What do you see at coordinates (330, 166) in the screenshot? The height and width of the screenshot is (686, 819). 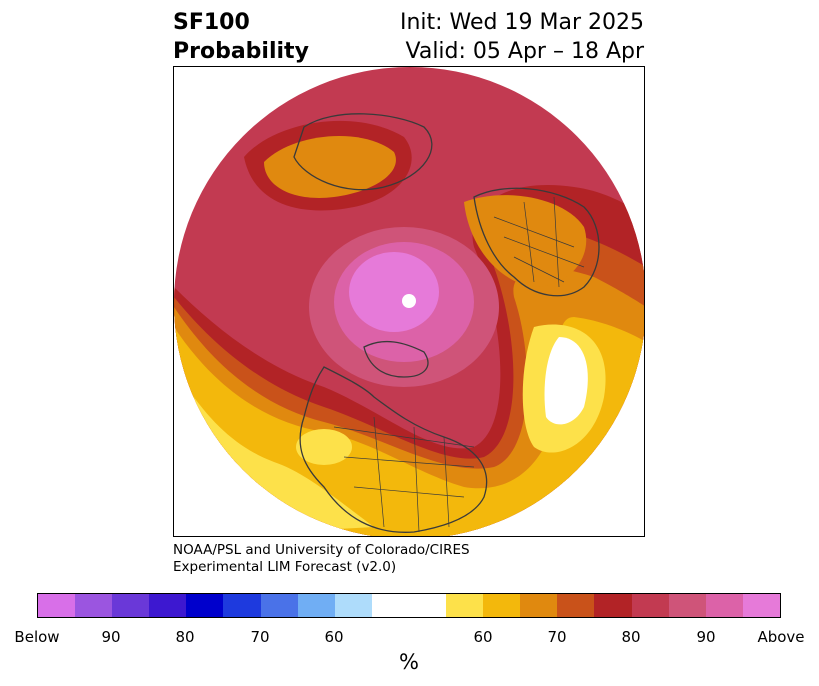 I see `band-70-north` at bounding box center [330, 166].